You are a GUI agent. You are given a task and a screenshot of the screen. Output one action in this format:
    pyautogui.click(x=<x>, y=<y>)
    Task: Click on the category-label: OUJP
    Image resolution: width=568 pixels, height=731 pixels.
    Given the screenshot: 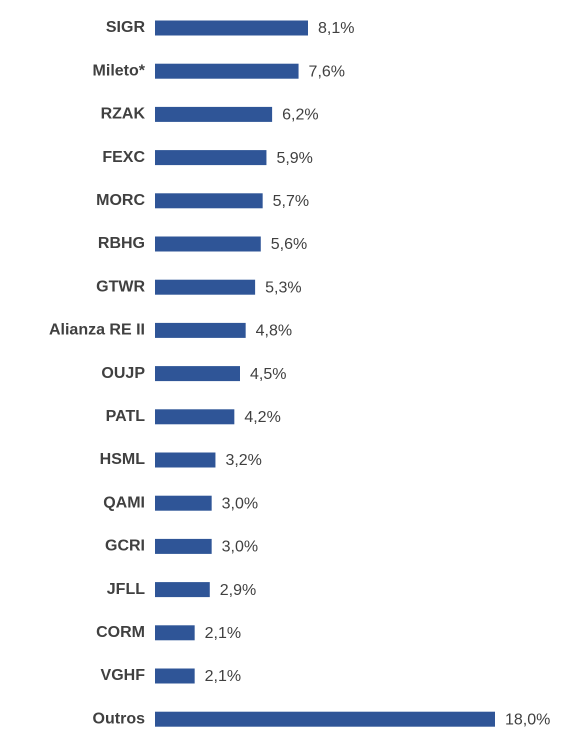 What is the action you would take?
    pyautogui.click(x=123, y=373)
    